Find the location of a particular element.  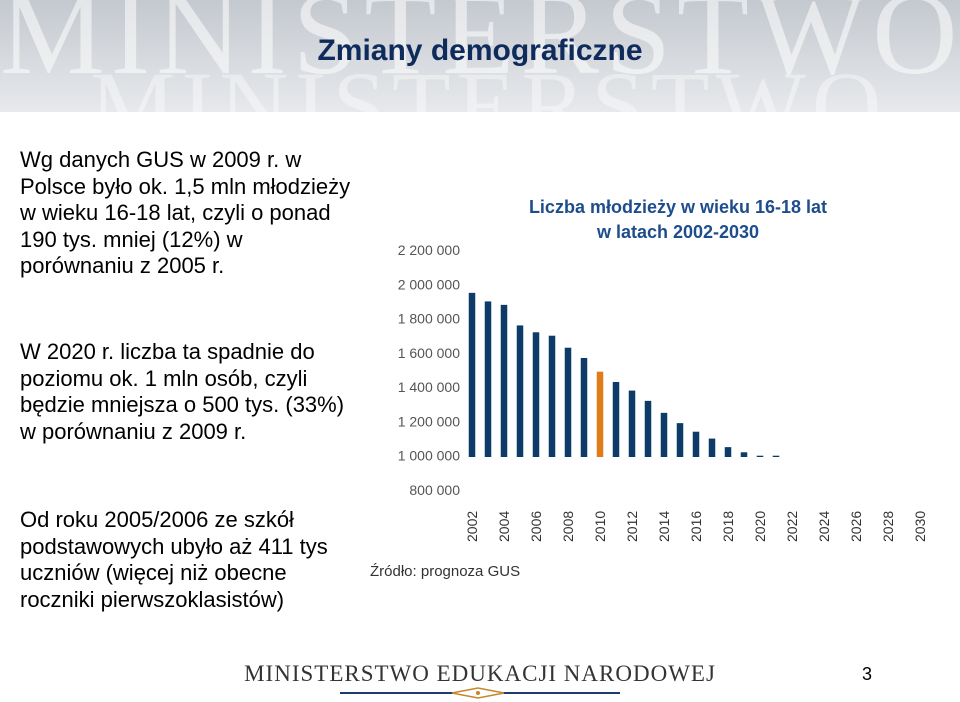

bar-2003 is located at coordinates (488, 379).